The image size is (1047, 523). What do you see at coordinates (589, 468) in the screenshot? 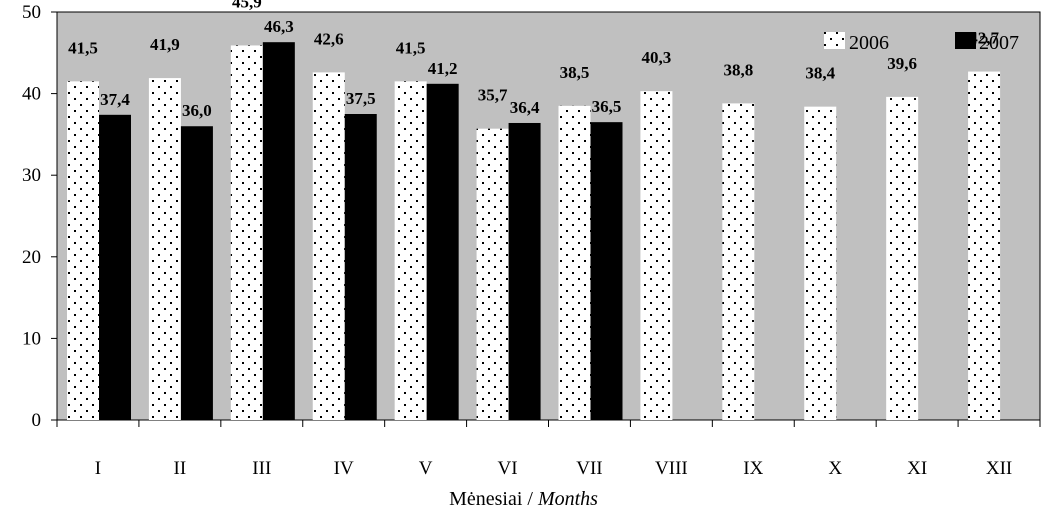
I see `x-tick-label: VII` at bounding box center [589, 468].